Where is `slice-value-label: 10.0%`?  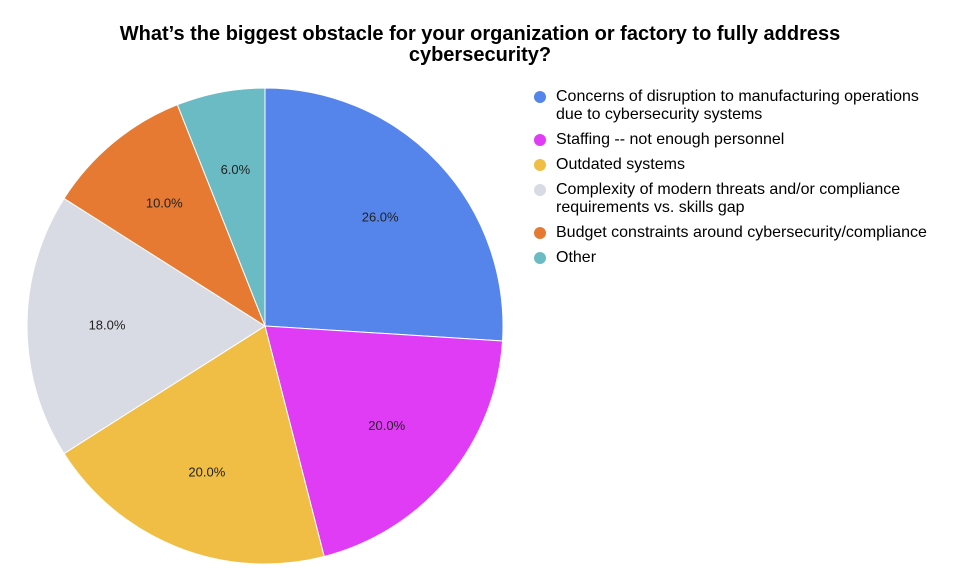
slice-value-label: 10.0% is located at coordinates (164, 203).